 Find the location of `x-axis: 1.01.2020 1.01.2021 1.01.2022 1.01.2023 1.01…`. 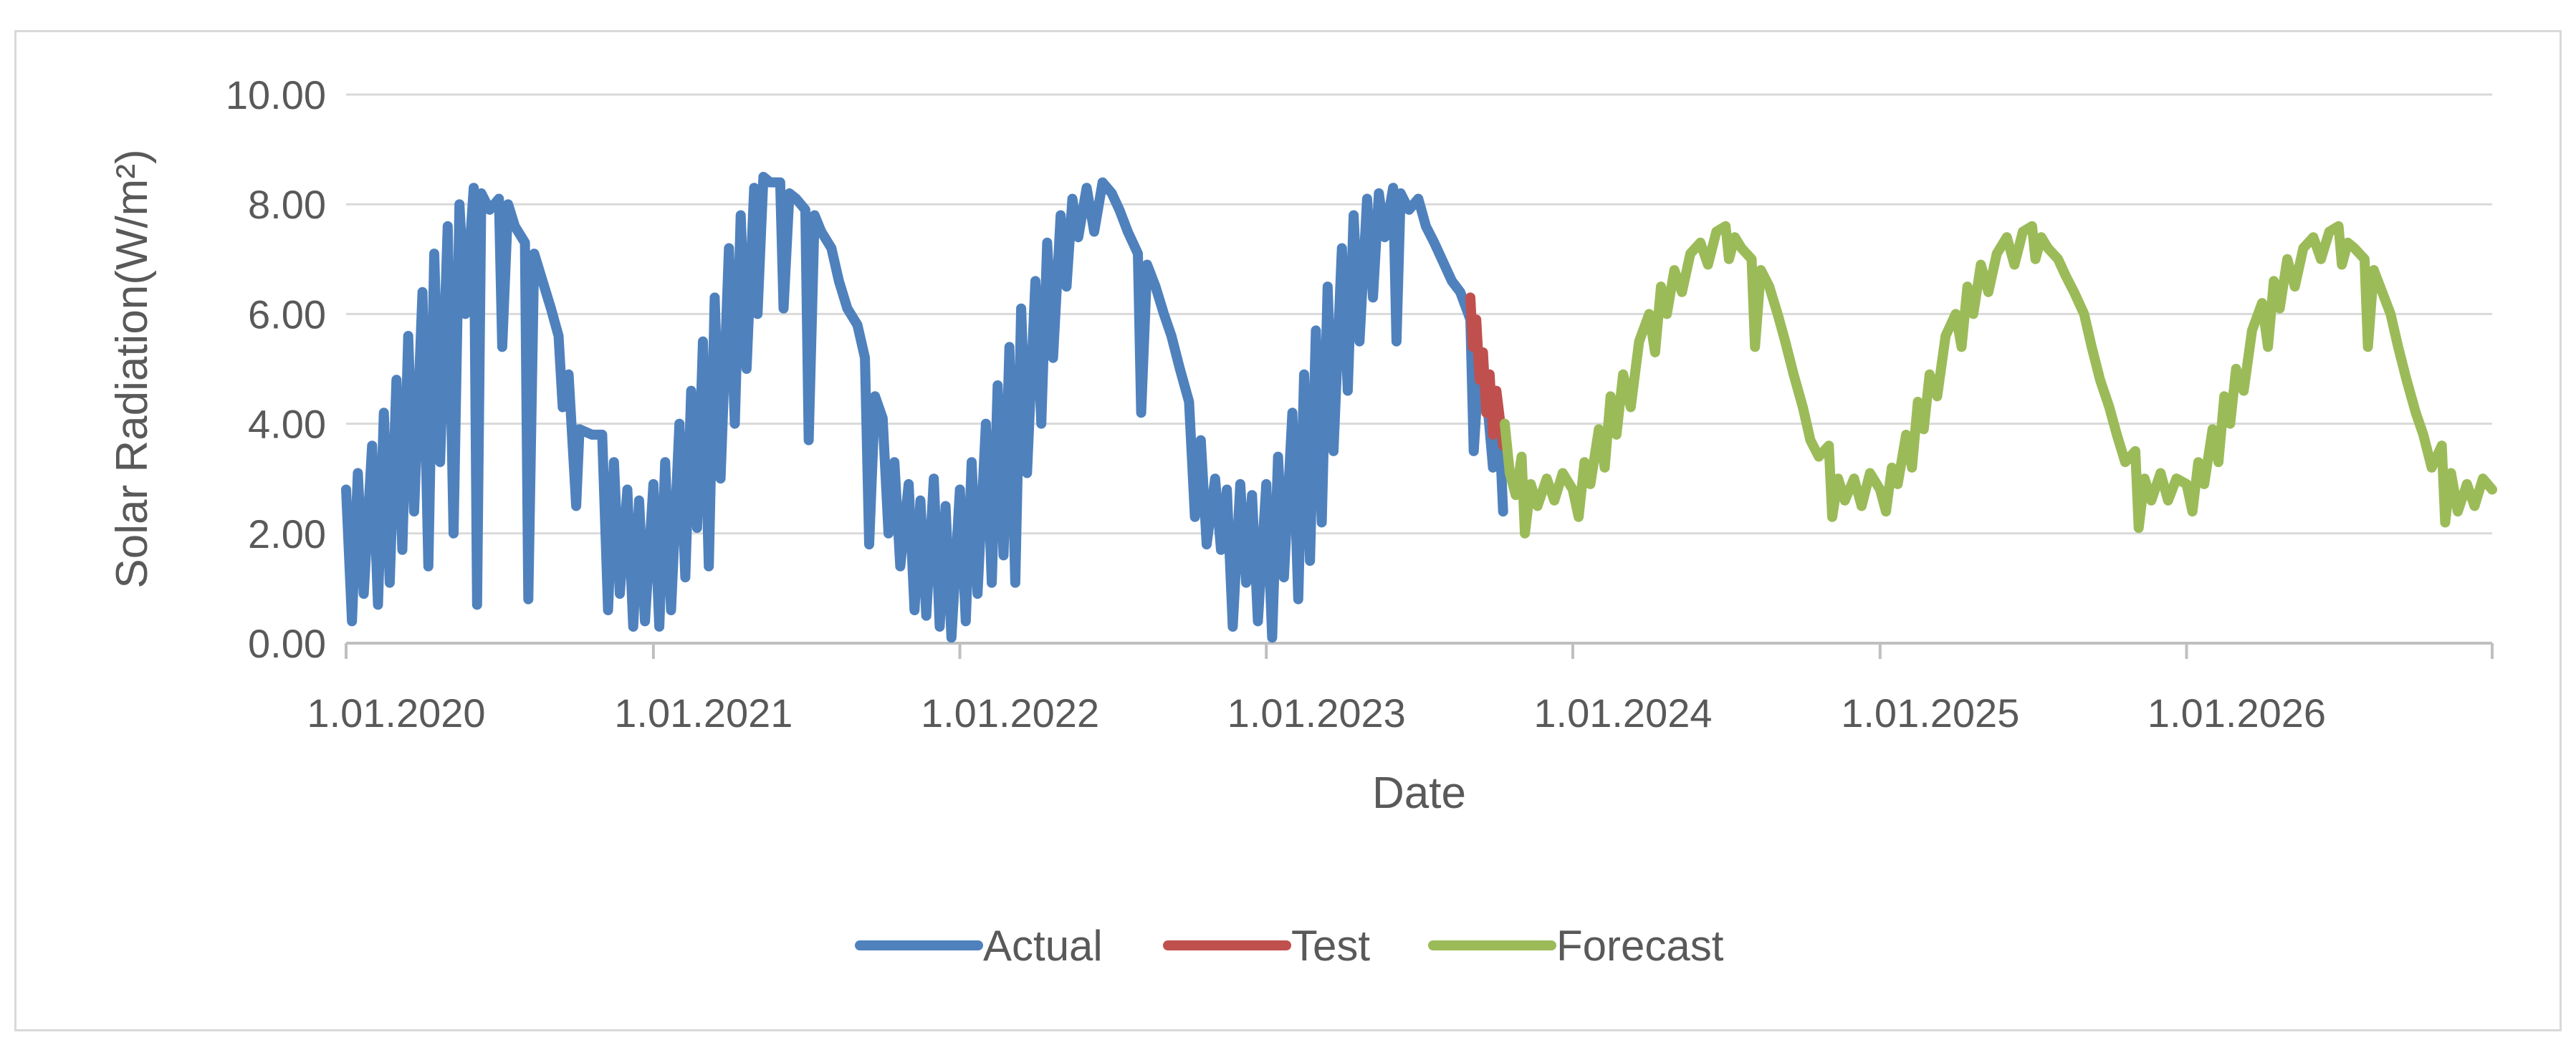

x-axis: 1.01.2020 1.01.2021 1.01.2022 1.01.2023 1.01… is located at coordinates (1400, 689).